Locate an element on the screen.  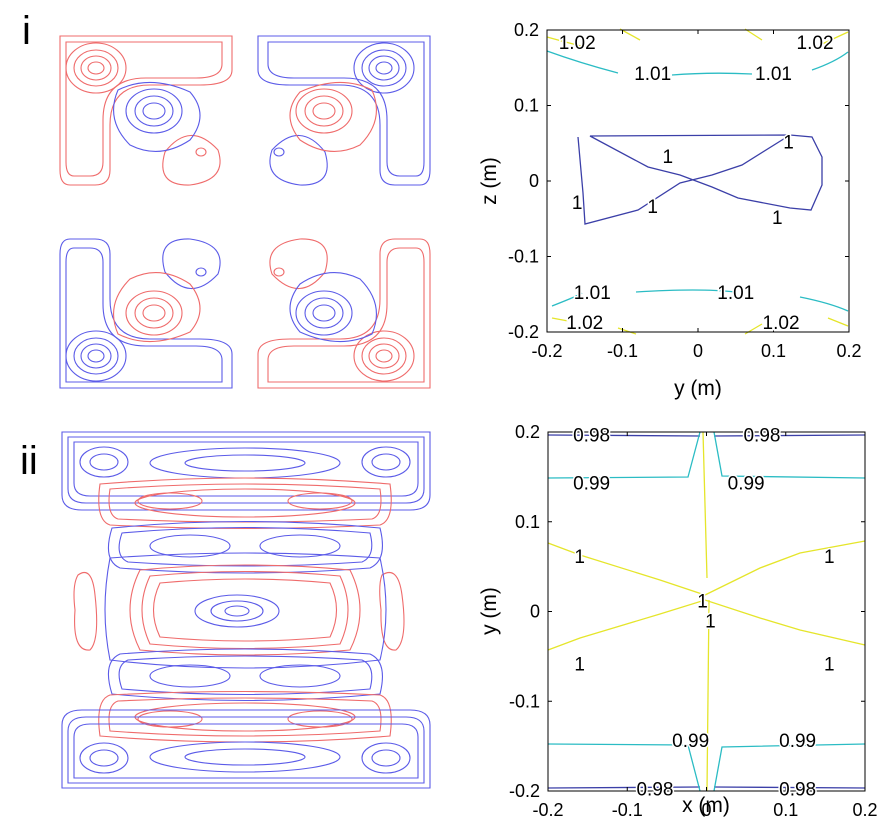
panel-label-ii: ii is located at coordinates (29, 461).